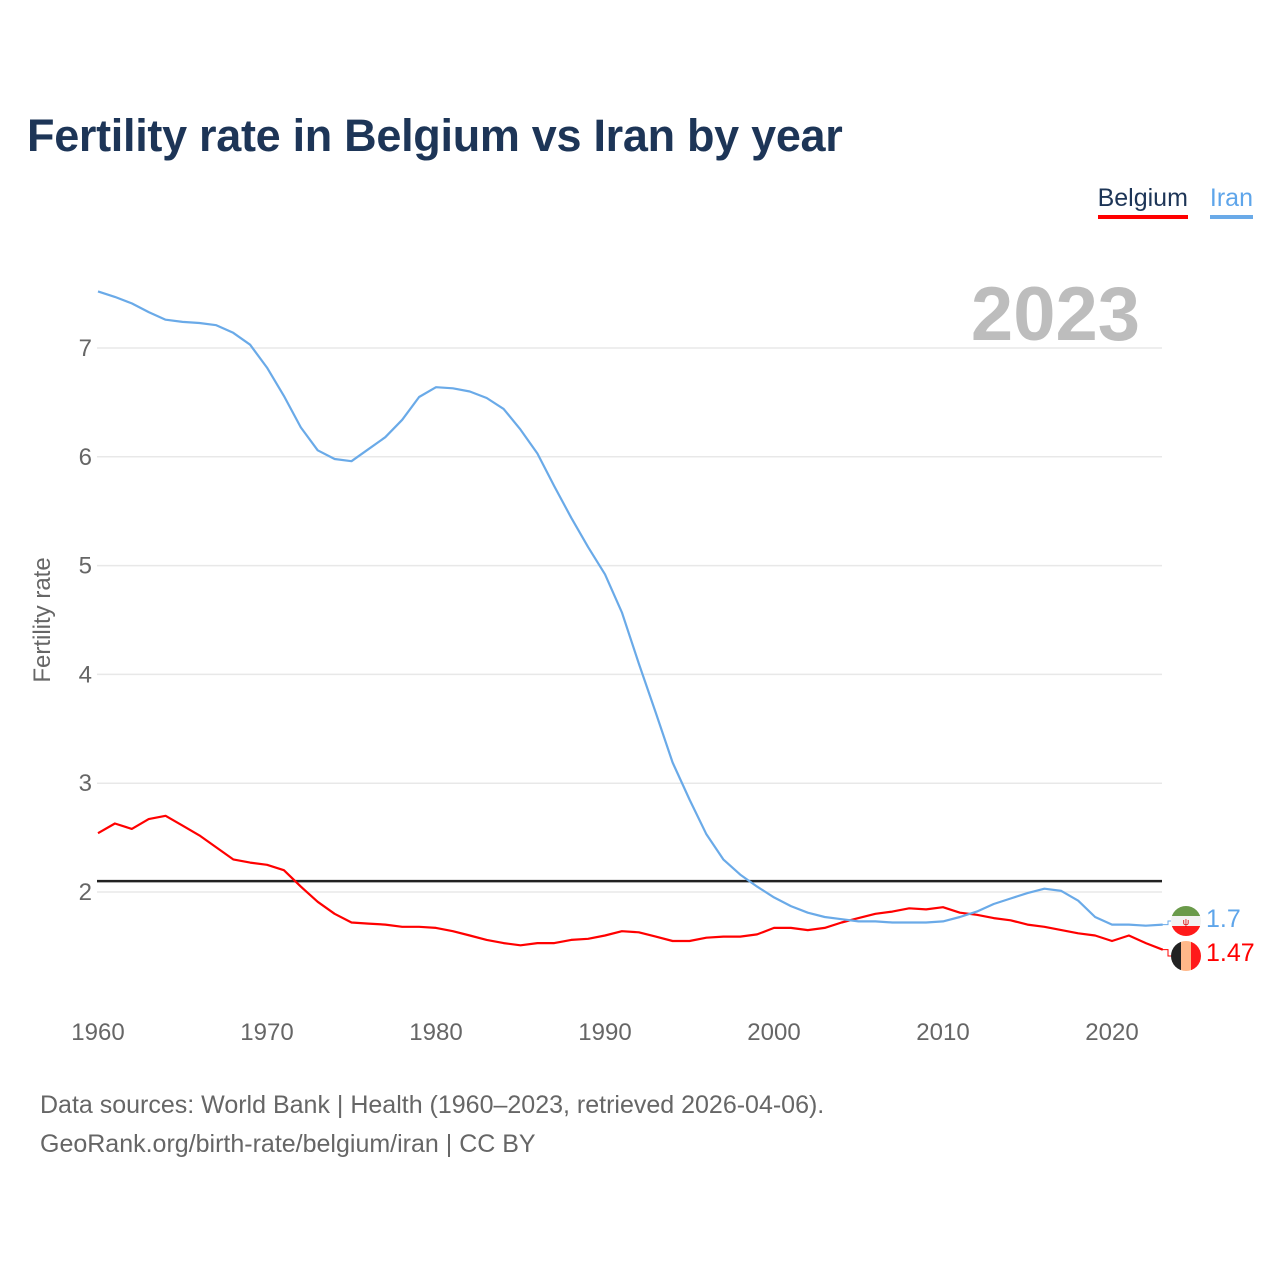  I want to click on y-tick-label: 2, so click(85, 892).